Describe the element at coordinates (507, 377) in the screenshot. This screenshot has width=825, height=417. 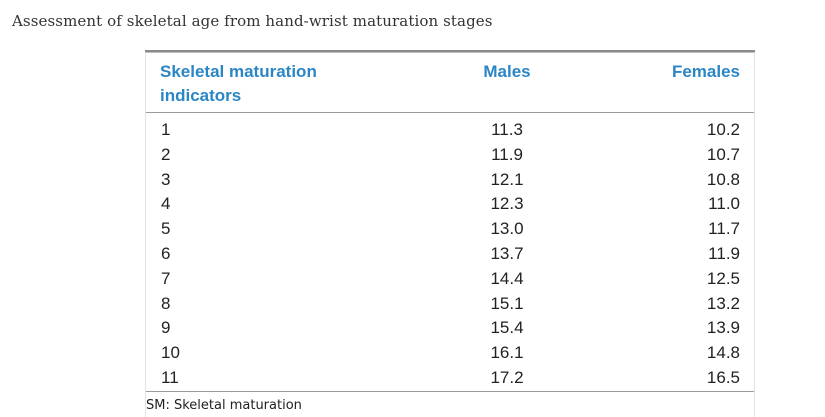
I see `cell-males: 17.2` at that location.